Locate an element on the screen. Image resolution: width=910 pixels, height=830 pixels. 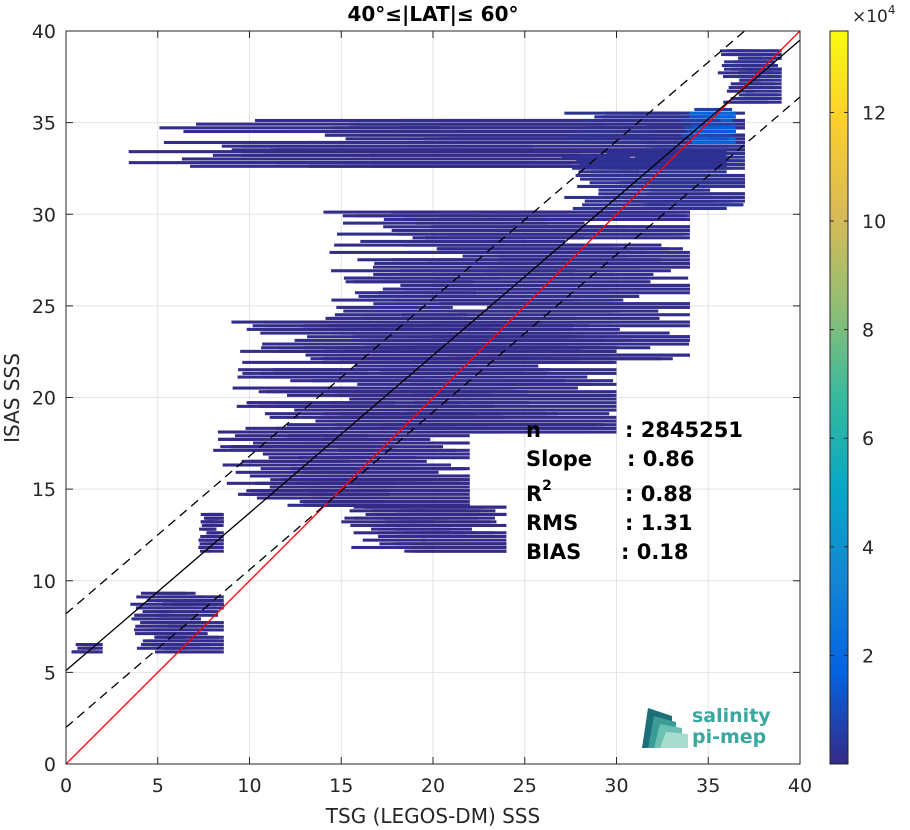
y-tick-label: 35 is located at coordinates (44, 124).